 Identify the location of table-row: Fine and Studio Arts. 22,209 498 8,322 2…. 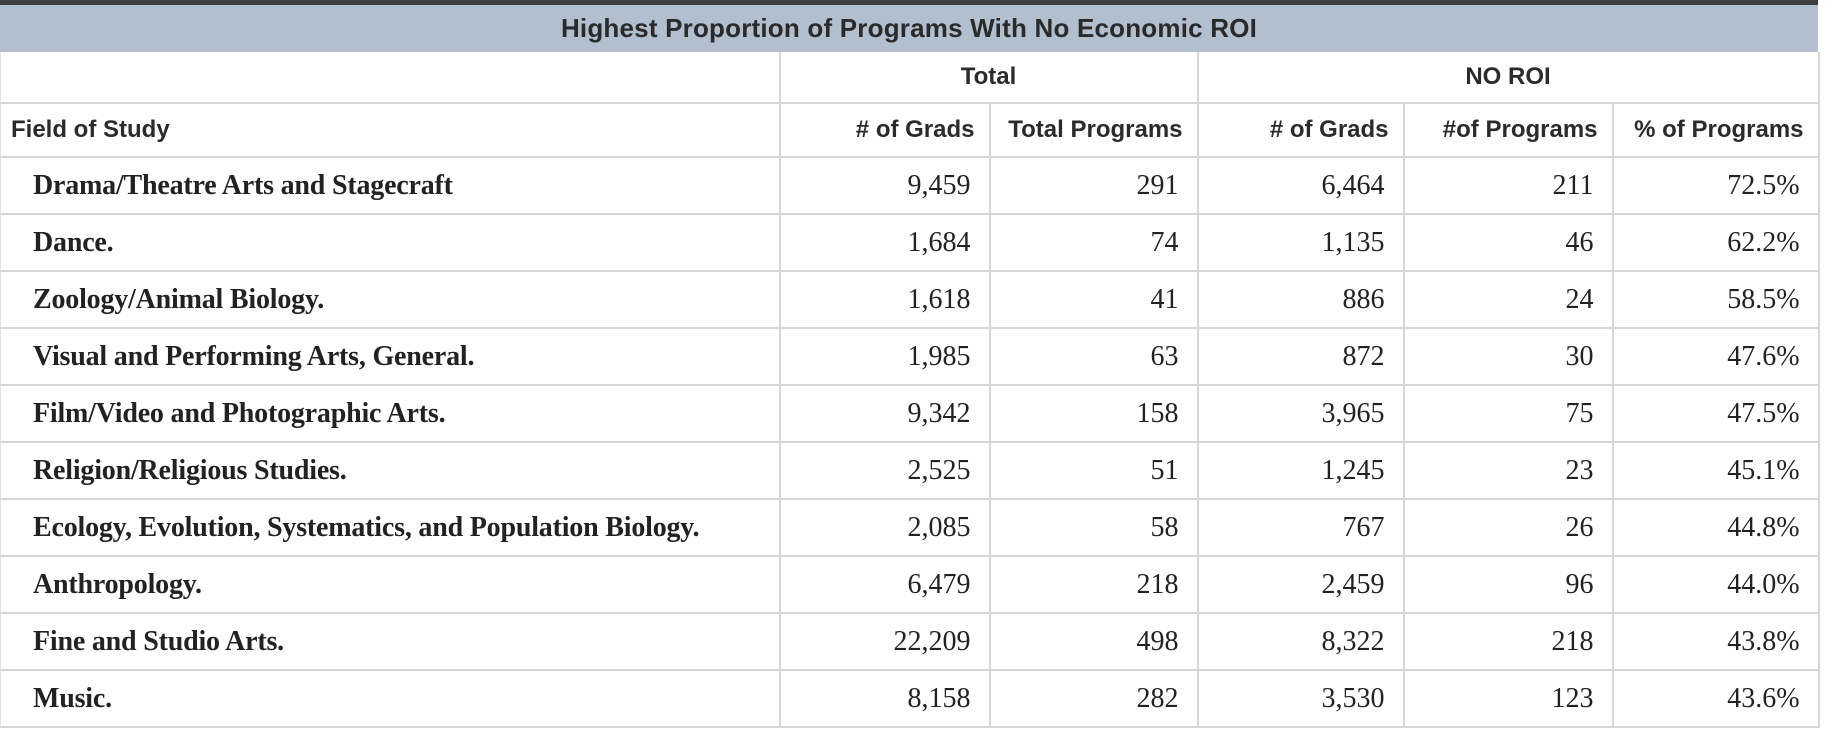
(909, 642).